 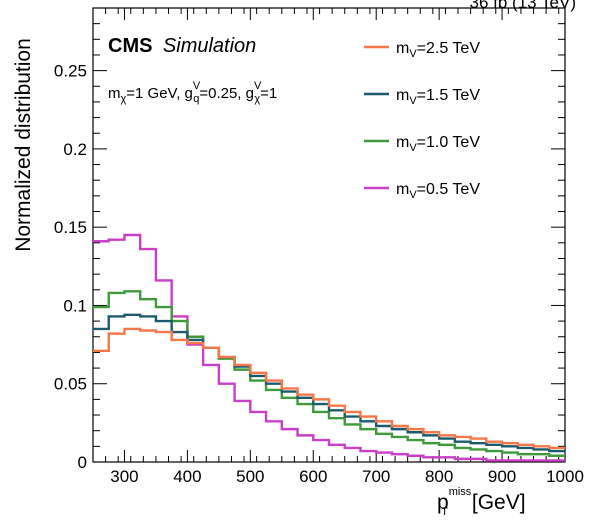 I want to click on x-tick-label: 1000, so click(x=565, y=476).